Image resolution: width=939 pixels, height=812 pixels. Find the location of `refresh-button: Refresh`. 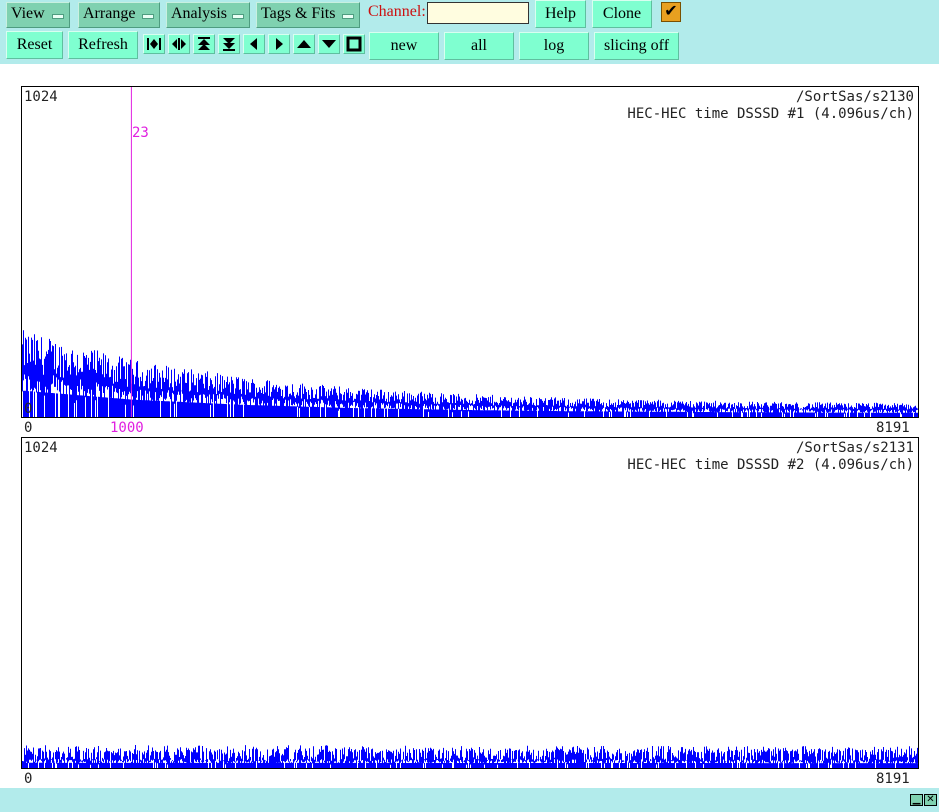

refresh-button: Refresh is located at coordinates (103, 45).